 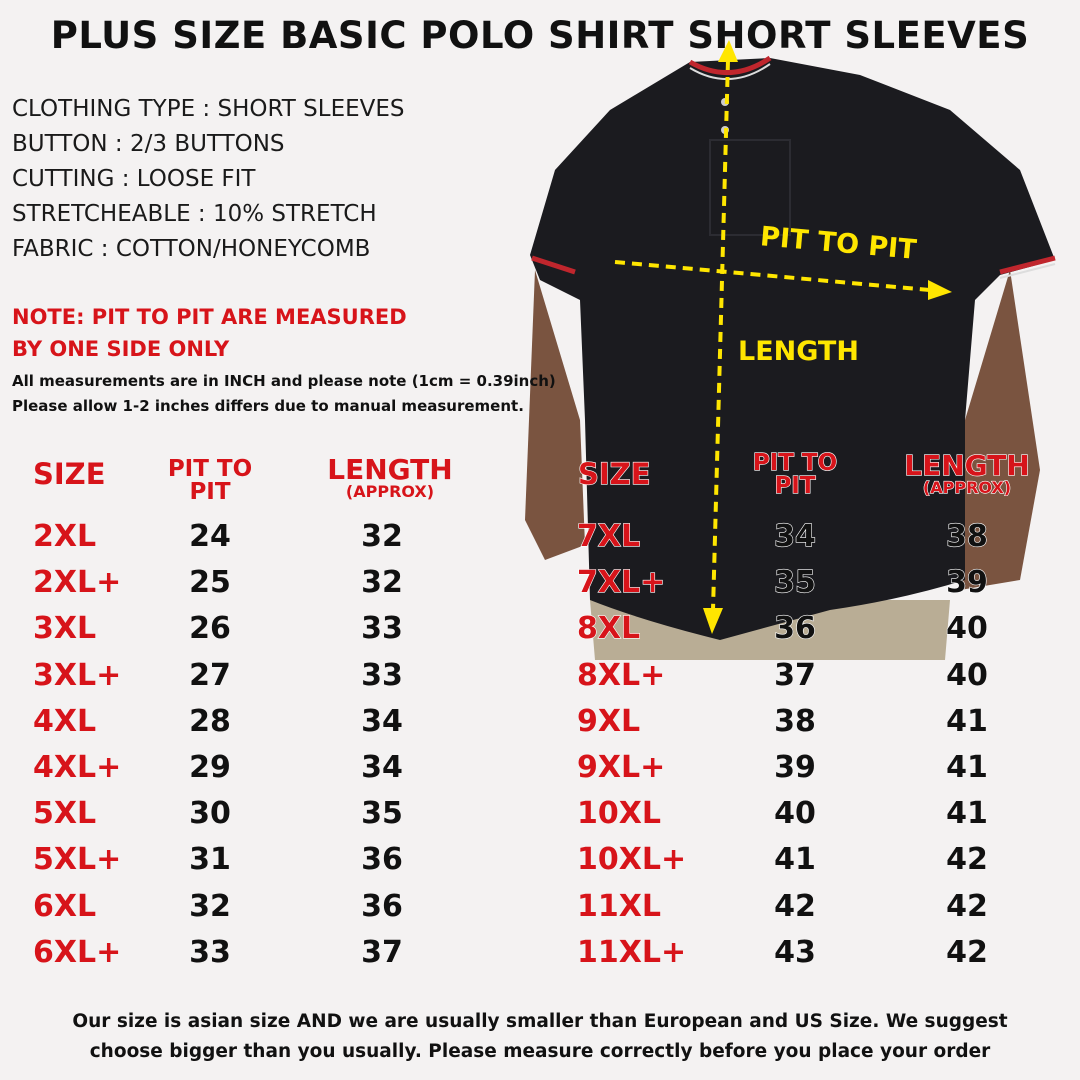 What do you see at coordinates (1000, 430) in the screenshot?
I see `right-arm` at bounding box center [1000, 430].